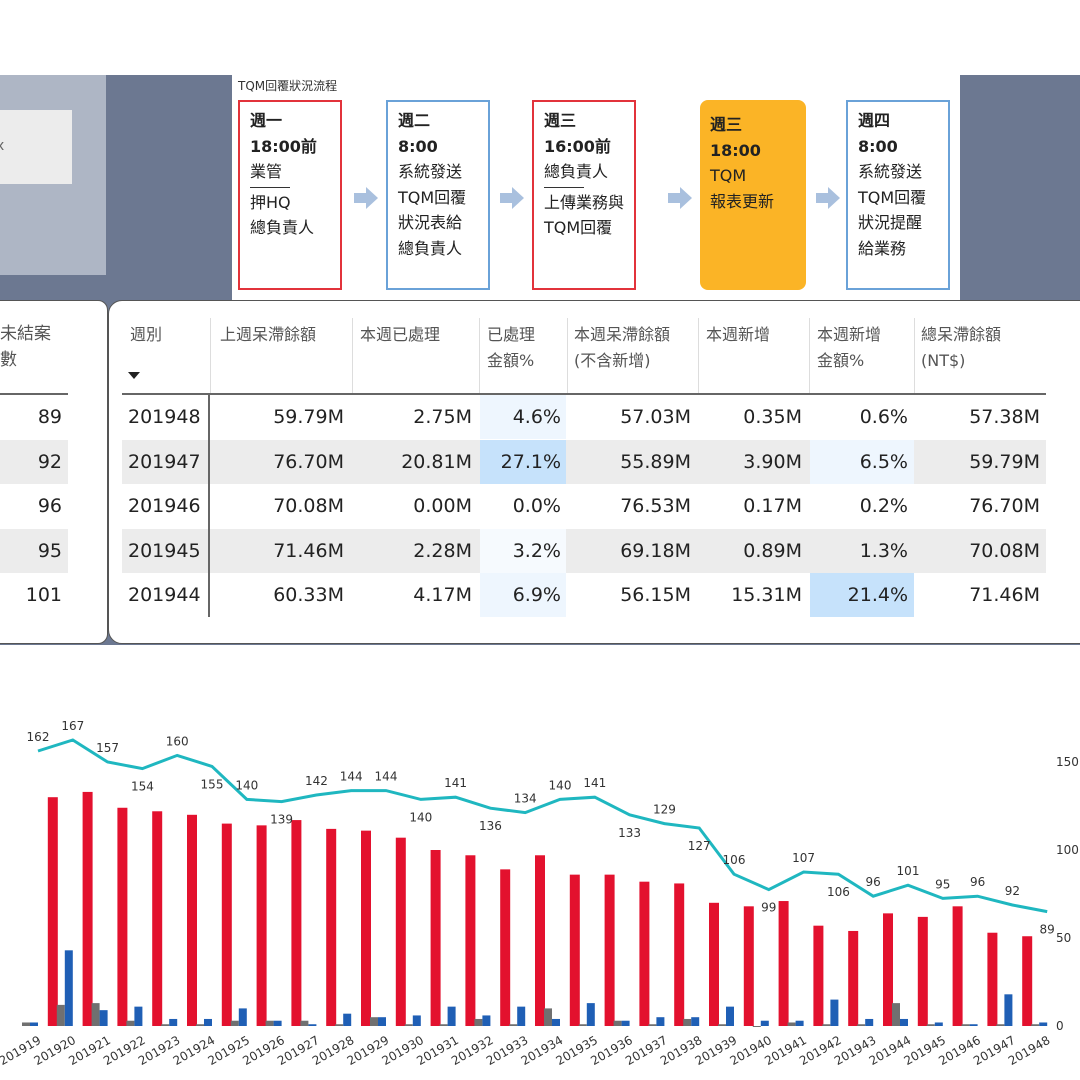 This screenshot has height=1080, width=1080. What do you see at coordinates (270, 202) in the screenshot?
I see `flow-step-line: 押HQ` at bounding box center [270, 202].